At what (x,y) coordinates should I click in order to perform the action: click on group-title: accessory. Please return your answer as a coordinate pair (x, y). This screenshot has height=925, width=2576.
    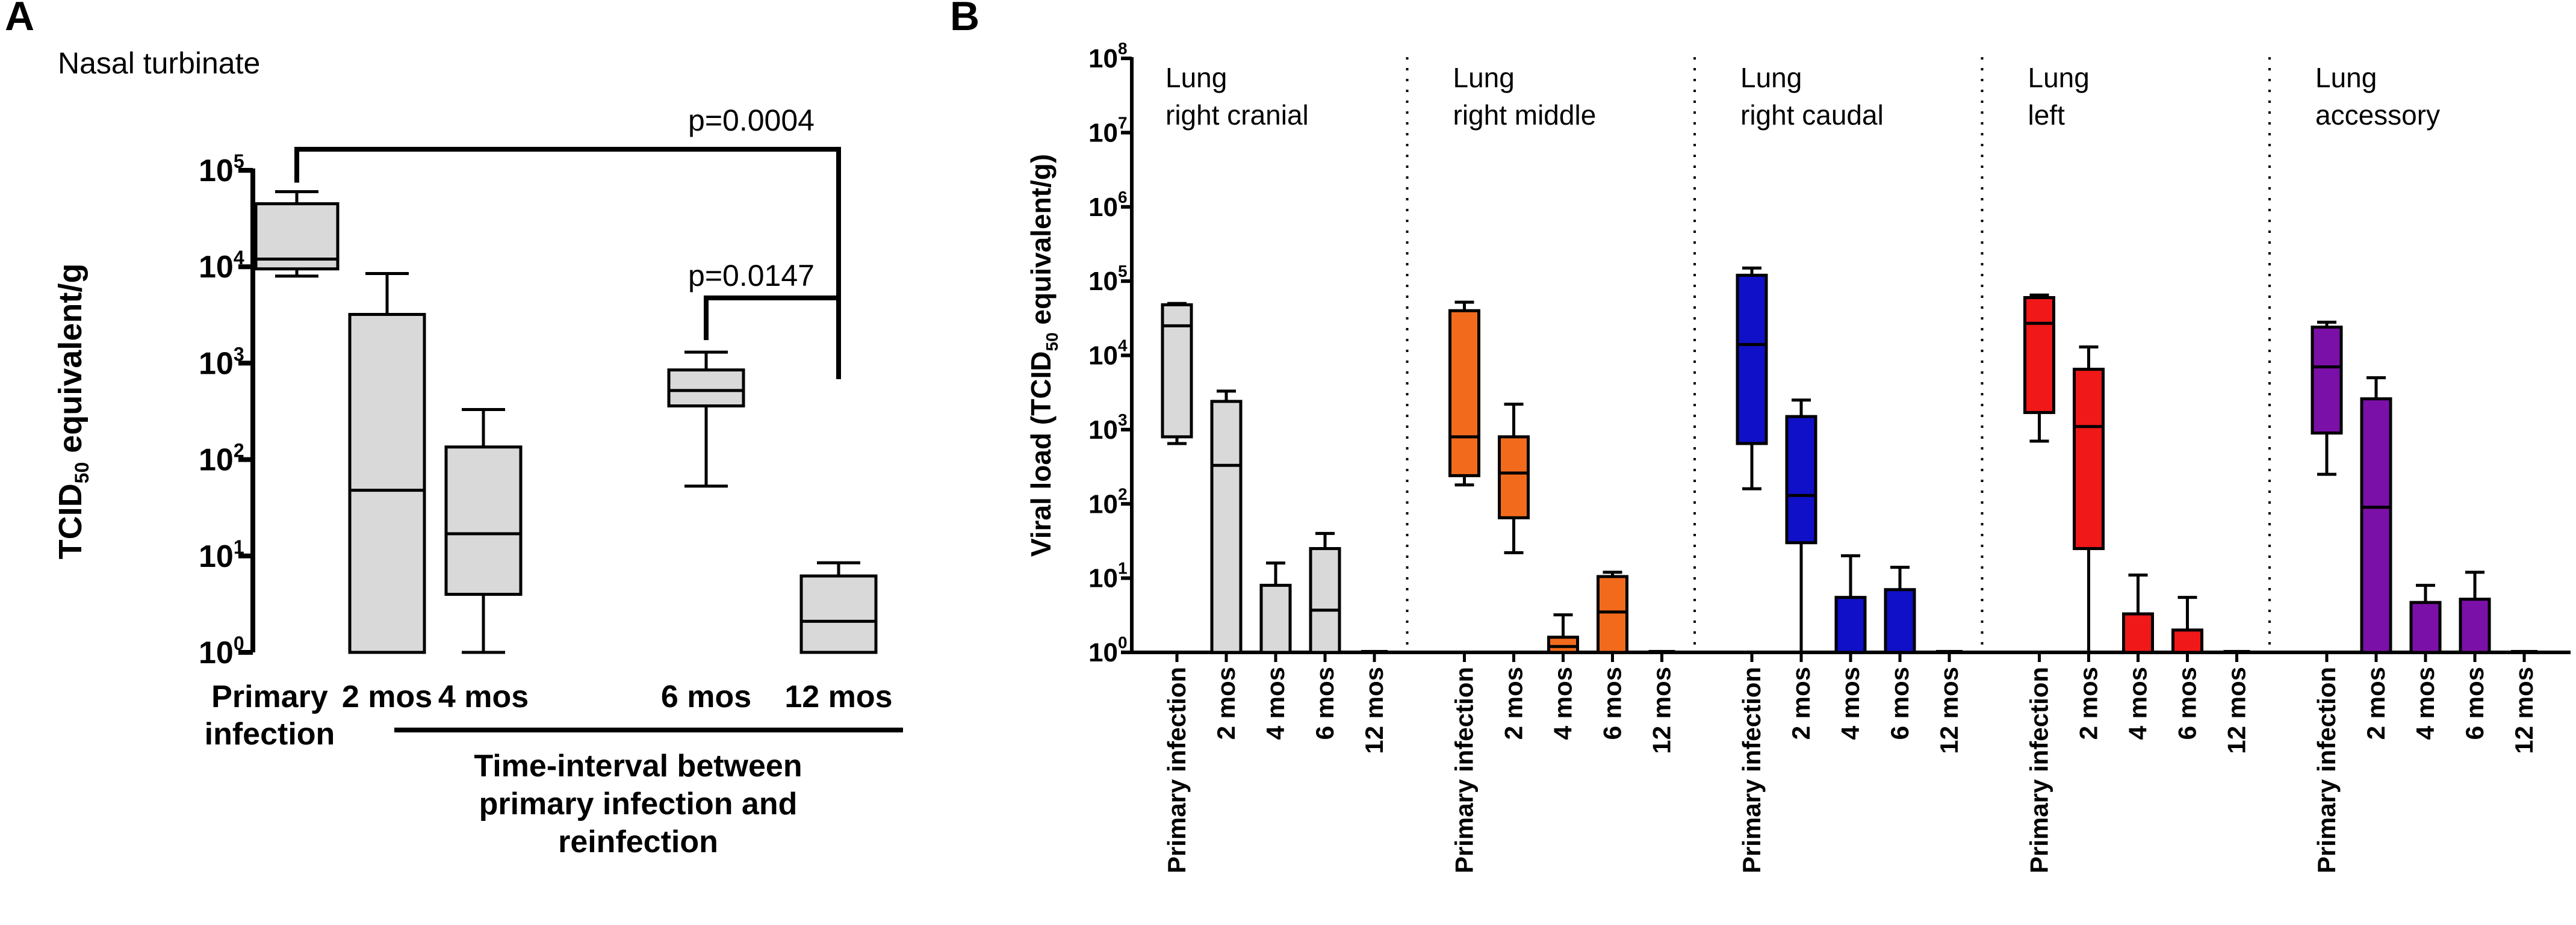
    Looking at the image, I should click on (2377, 115).